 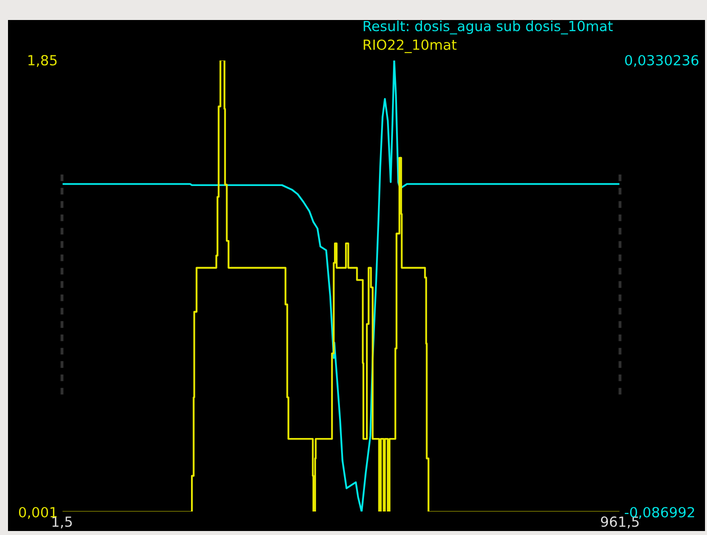 What do you see at coordinates (410, 46) in the screenshot?
I see `text: RIO22_10mat` at bounding box center [410, 46].